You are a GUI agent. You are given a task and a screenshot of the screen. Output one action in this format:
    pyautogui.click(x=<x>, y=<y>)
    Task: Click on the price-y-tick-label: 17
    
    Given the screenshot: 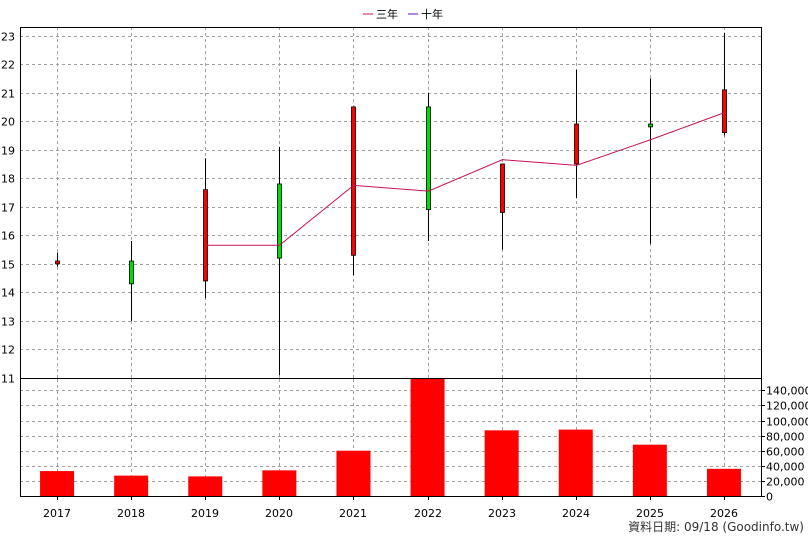 What is the action you would take?
    pyautogui.click(x=8, y=208)
    